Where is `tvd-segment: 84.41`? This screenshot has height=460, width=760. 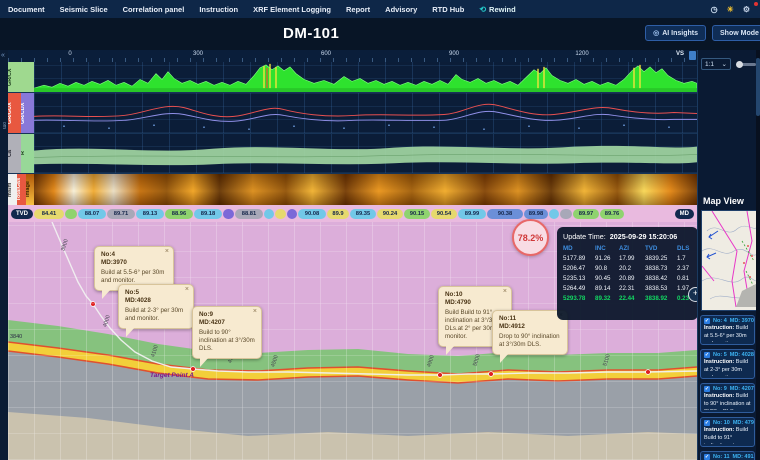 tvd-segment: 84.41 is located at coordinates (49, 213).